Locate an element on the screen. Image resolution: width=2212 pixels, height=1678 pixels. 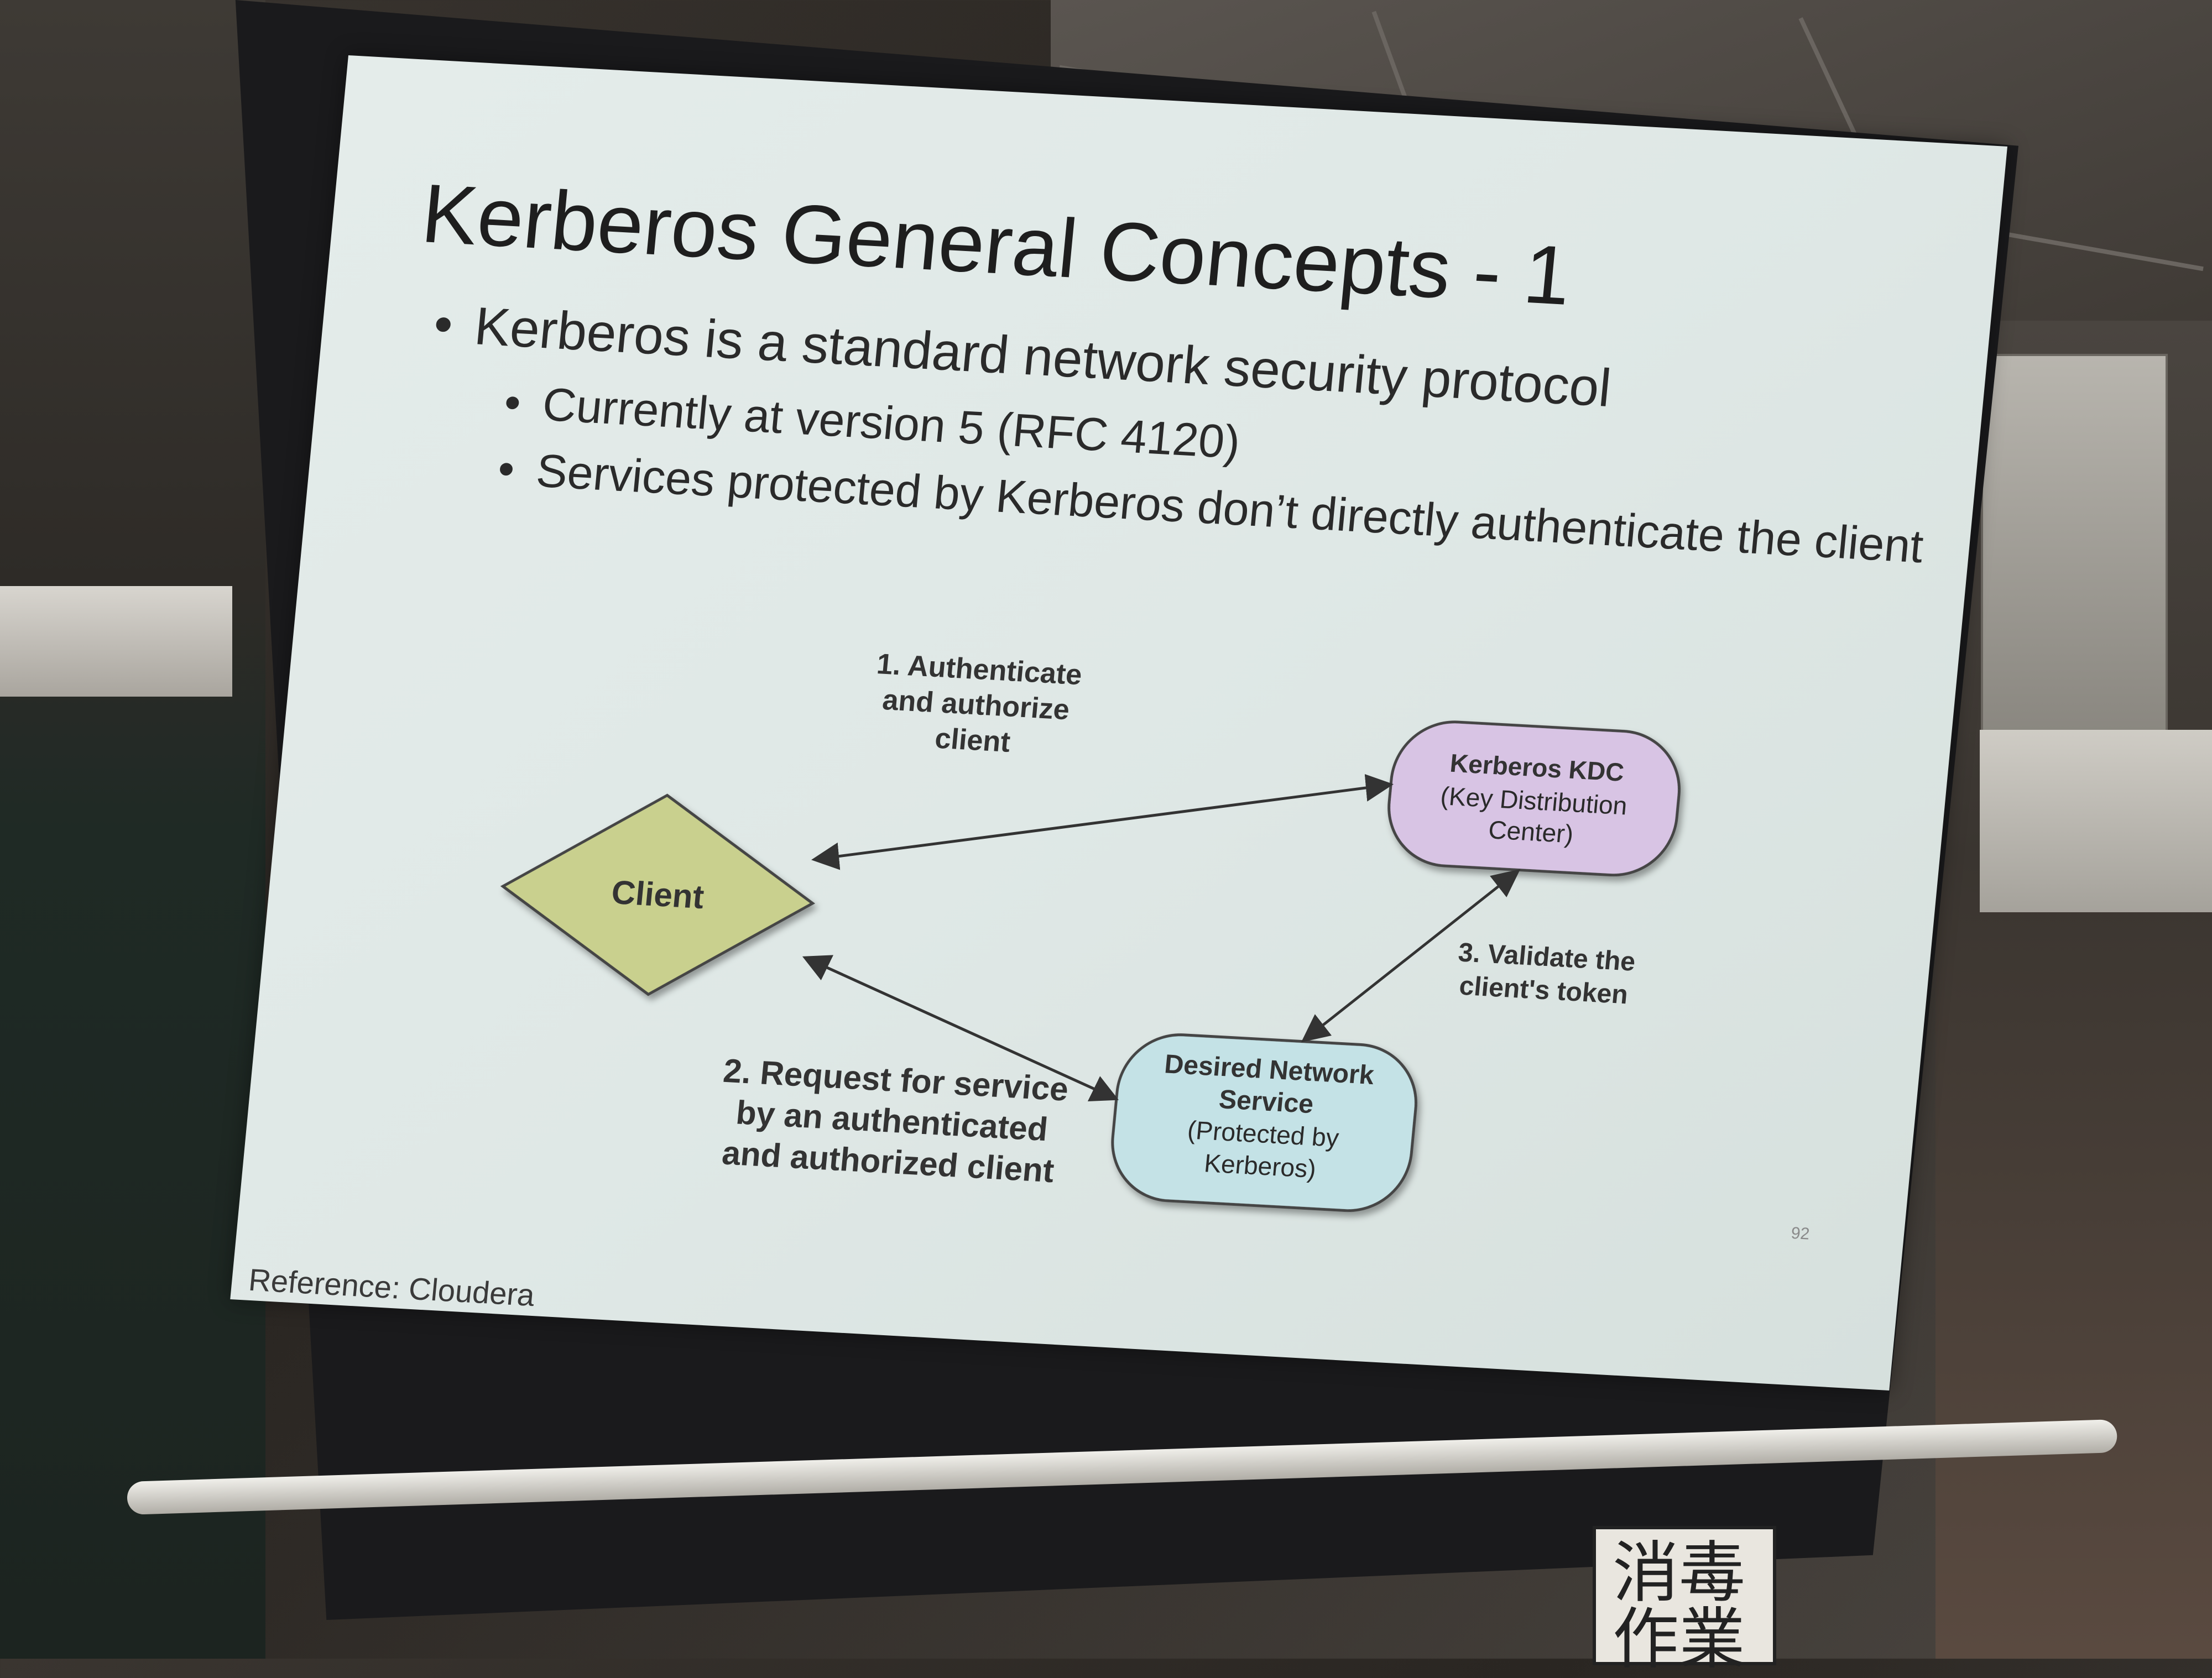
reference-footer: Reference: Cloudera is located at coordinates (392, 1287).